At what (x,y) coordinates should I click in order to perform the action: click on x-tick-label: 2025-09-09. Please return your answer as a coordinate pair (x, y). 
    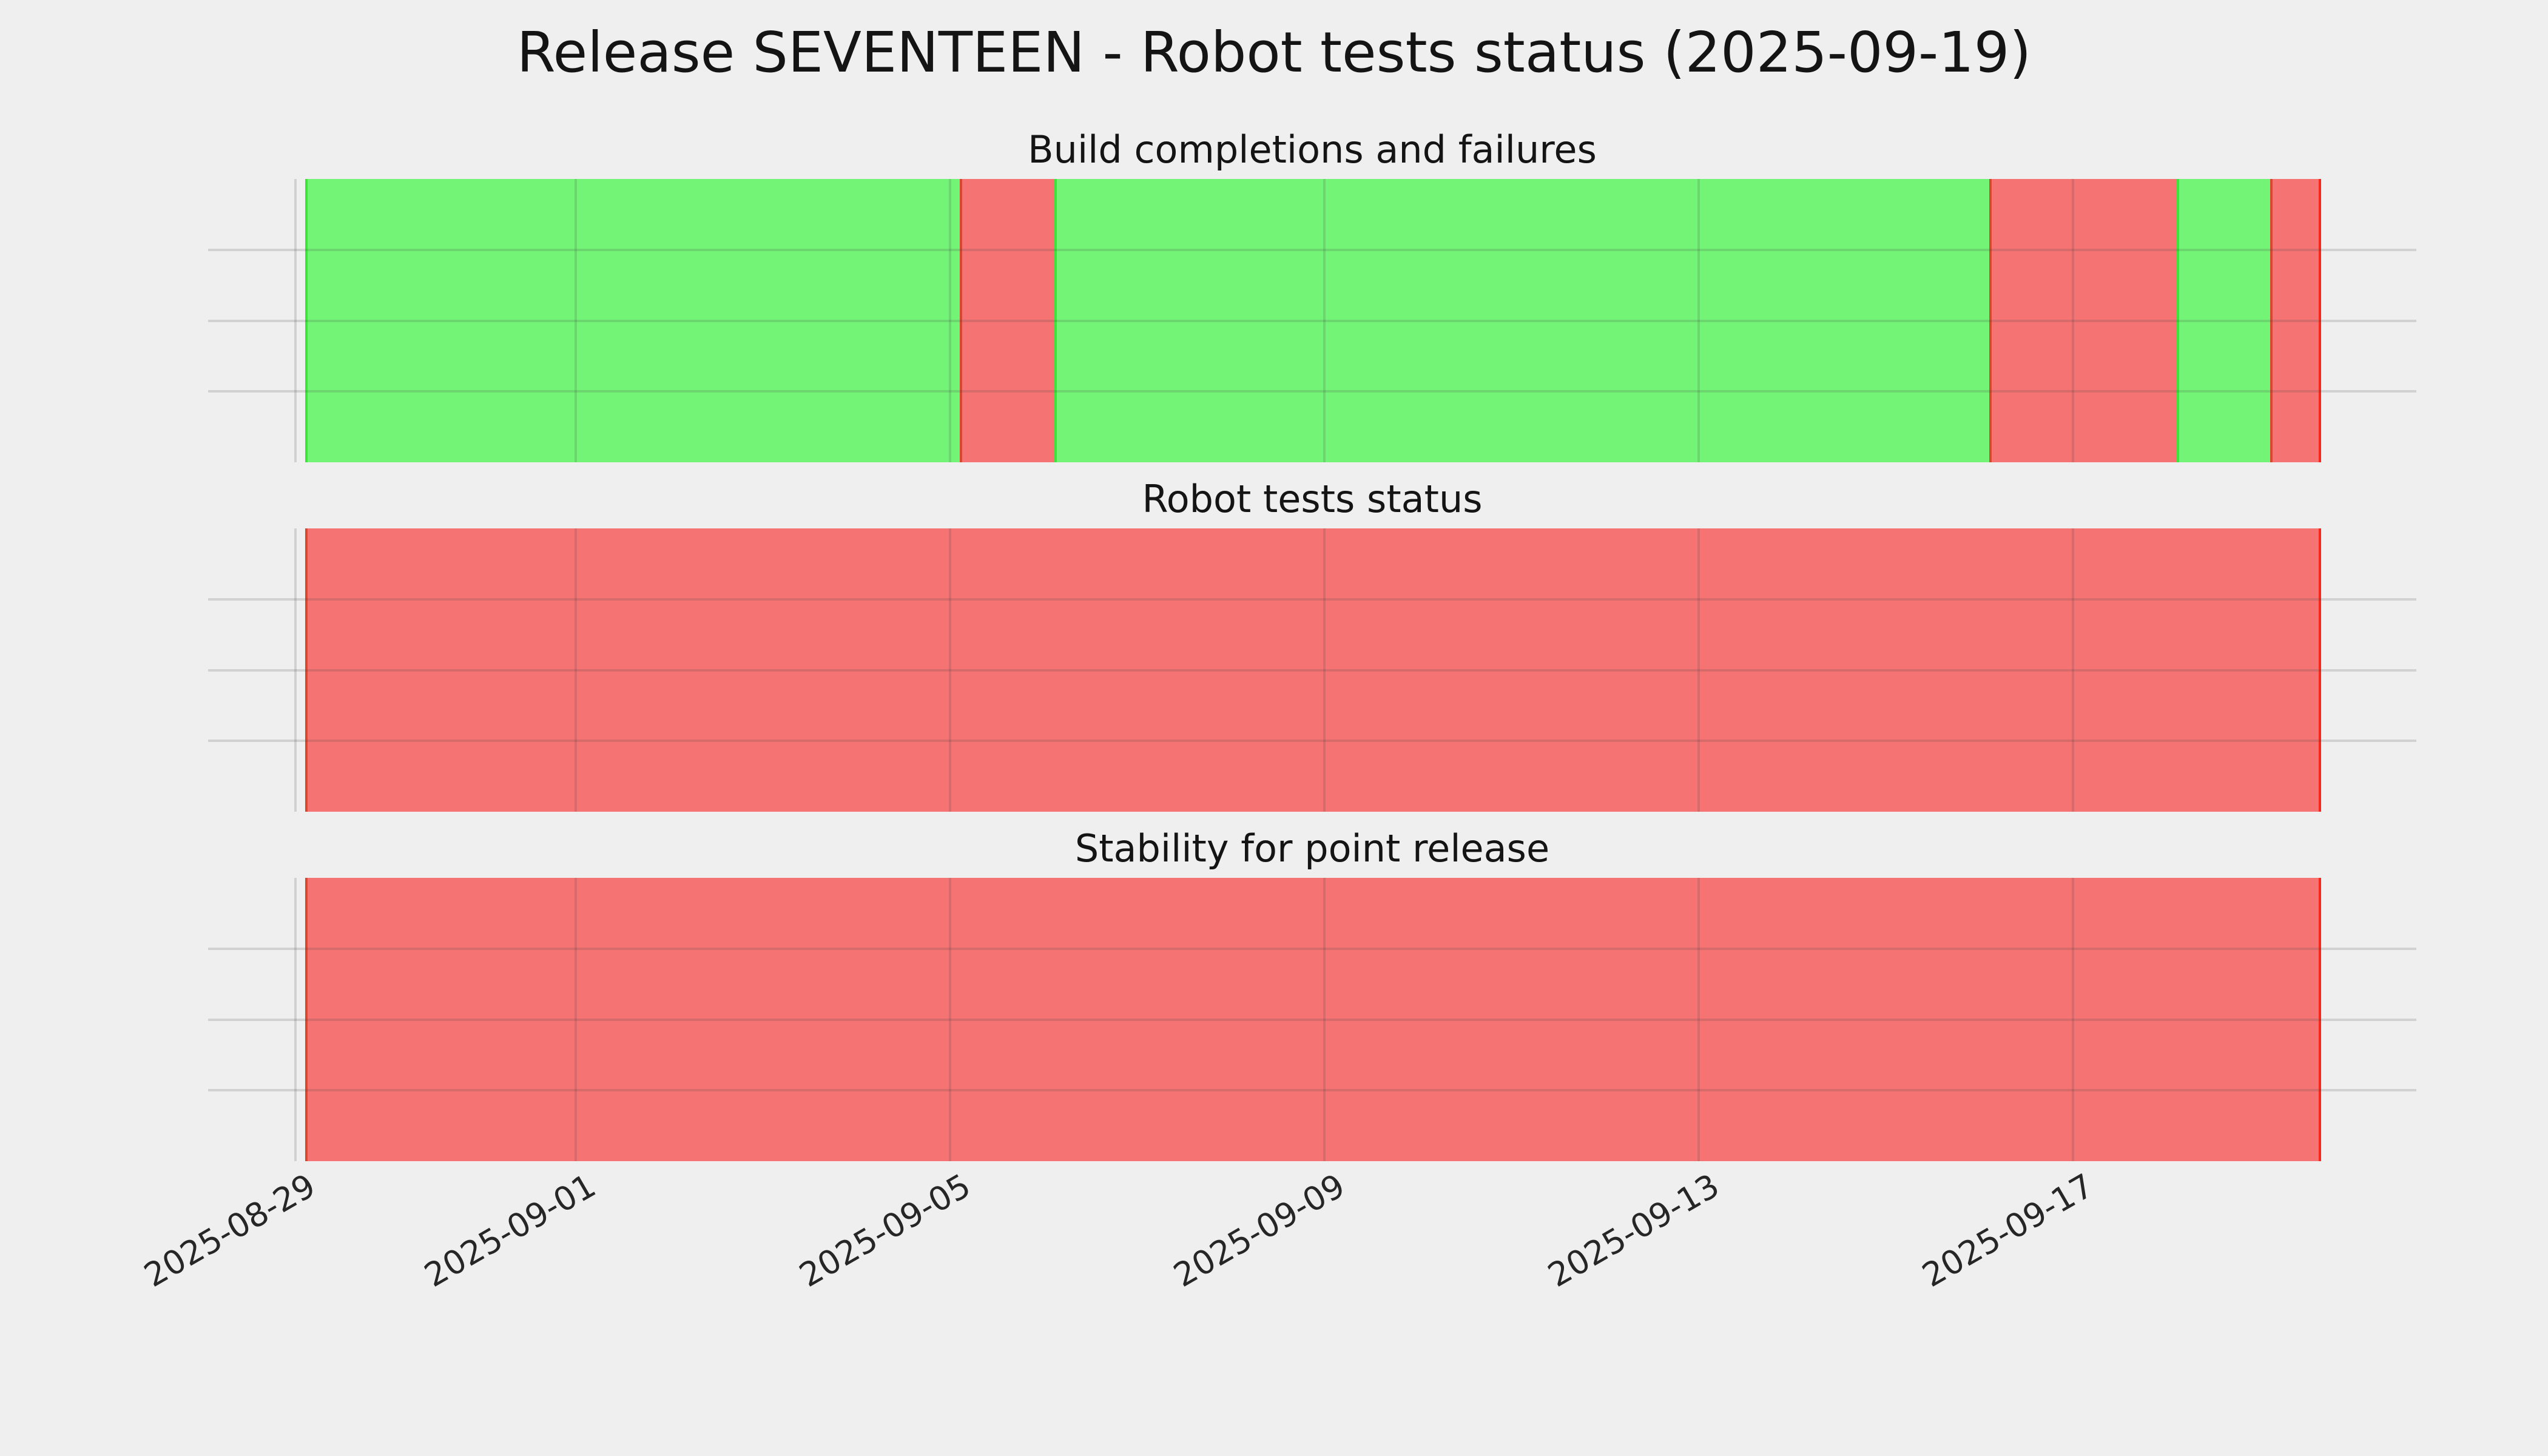
    Looking at the image, I should click on (1259, 1230).